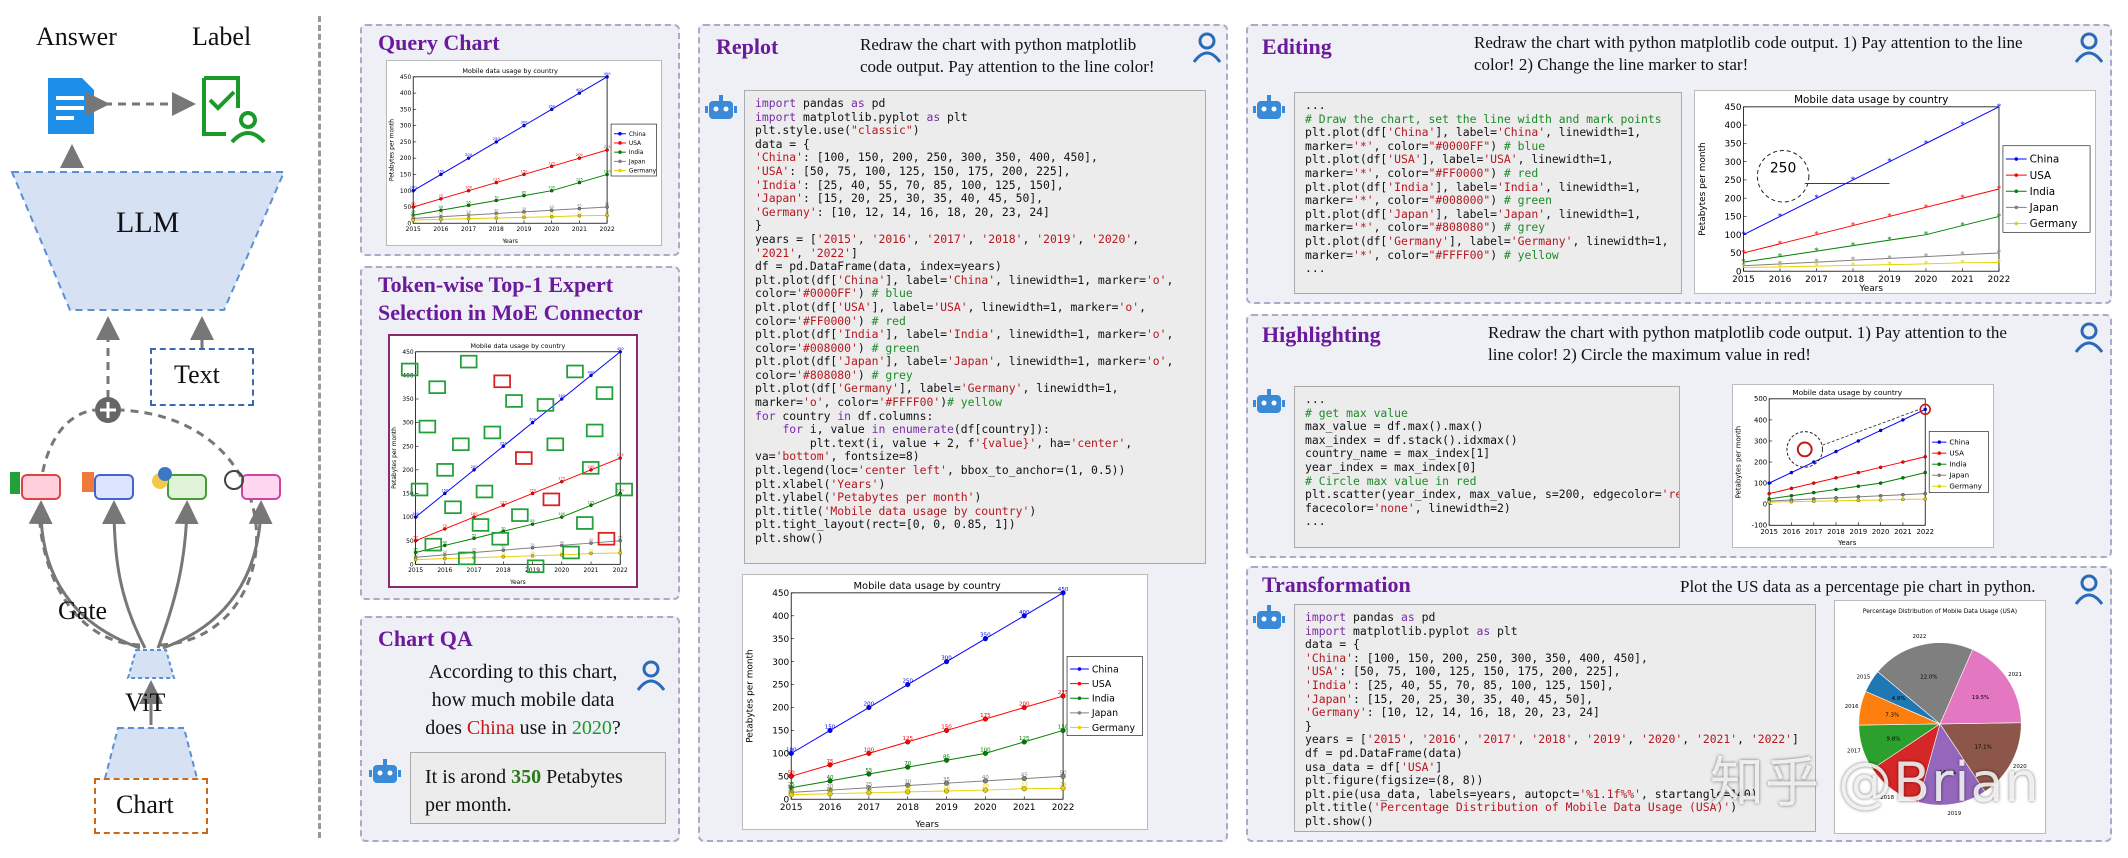 The width and height of the screenshot is (2128, 858). Describe the element at coordinates (1875, 782) in the screenshot. I see `watermark: 知乎 @Brian` at that location.